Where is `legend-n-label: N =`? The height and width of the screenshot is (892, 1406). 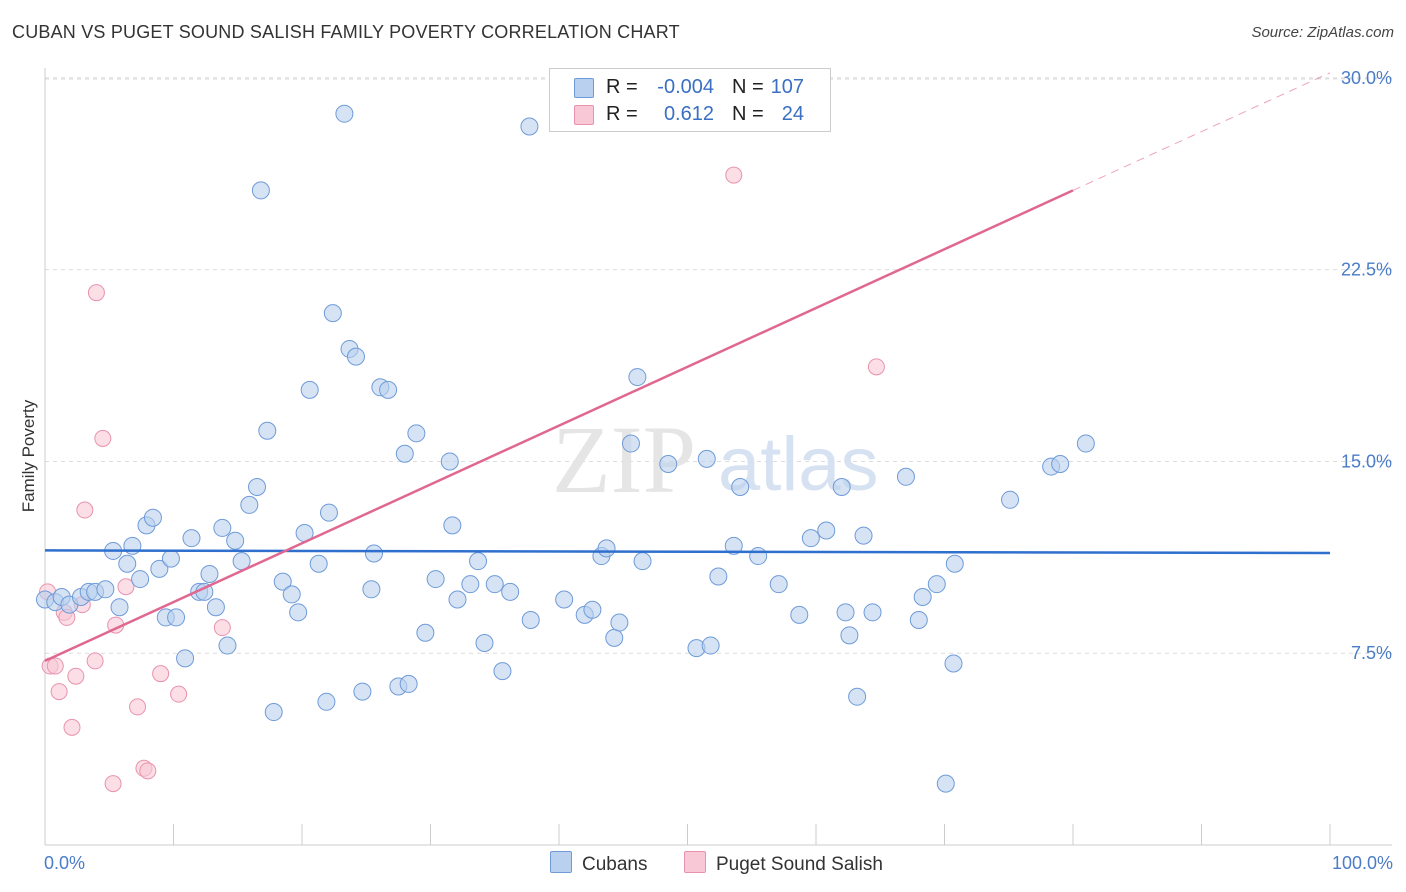
legend-n-label: N = is located at coordinates (748, 114).